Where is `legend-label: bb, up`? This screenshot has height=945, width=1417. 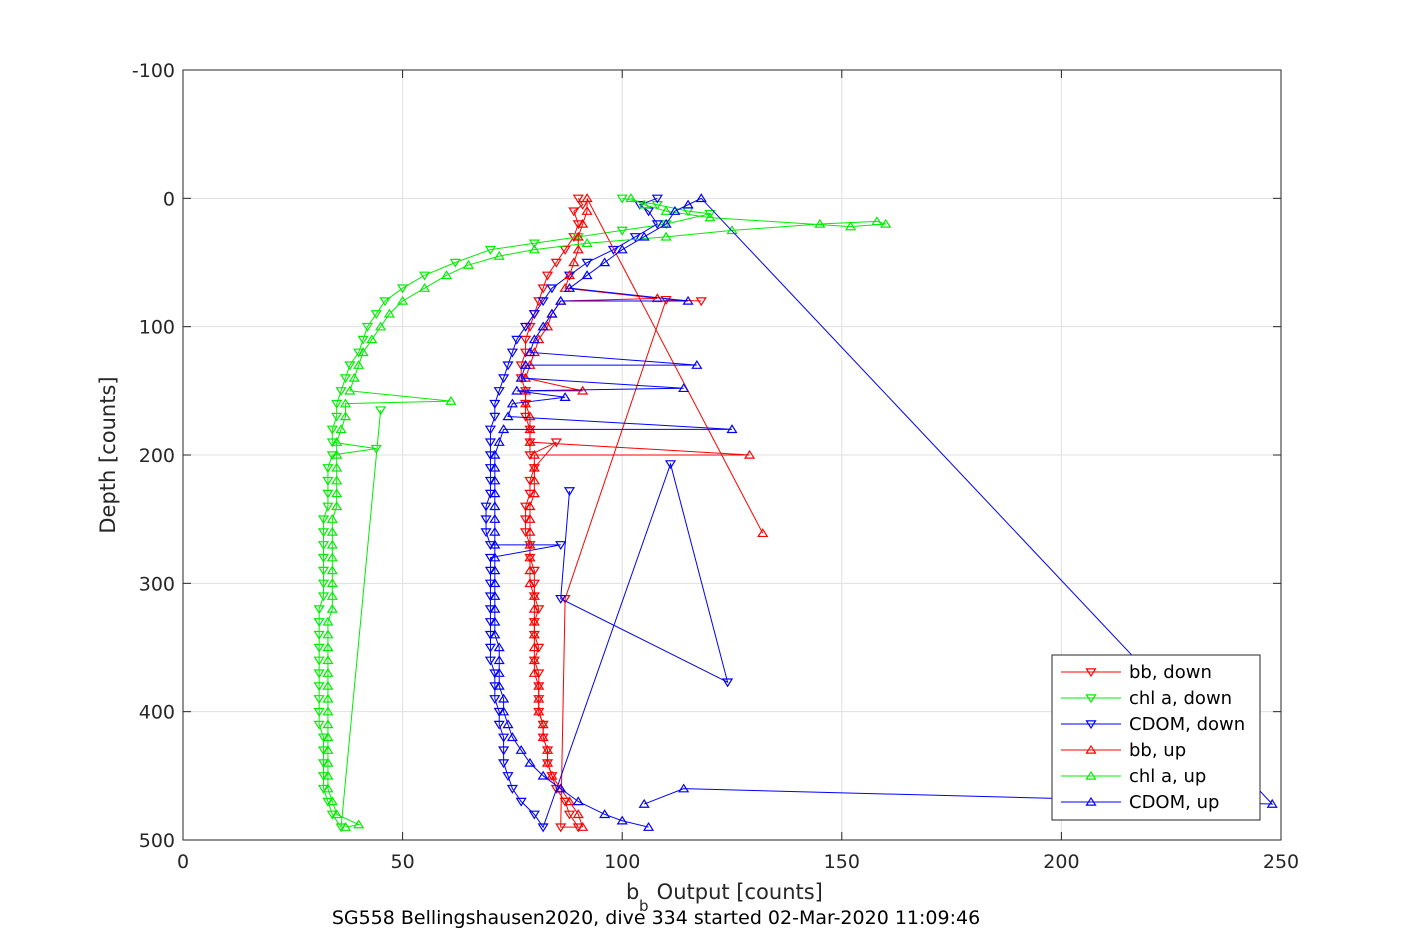
legend-label: bb, up is located at coordinates (1157, 750).